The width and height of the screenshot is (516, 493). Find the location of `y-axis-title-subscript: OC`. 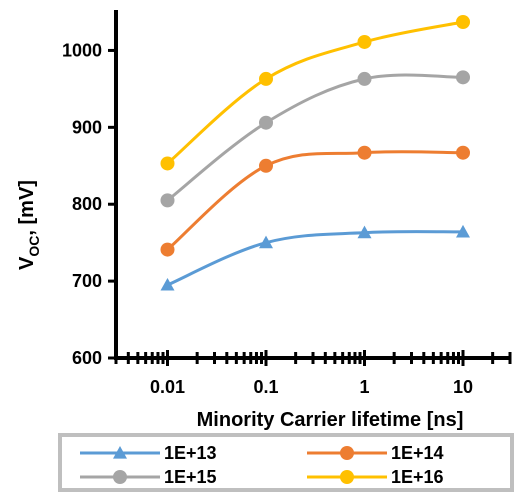

y-axis-title-subscript: OC is located at coordinates (34, 246).